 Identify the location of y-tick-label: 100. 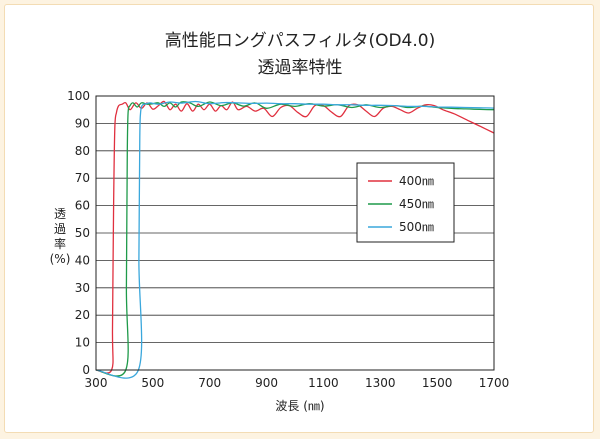
(78, 96).